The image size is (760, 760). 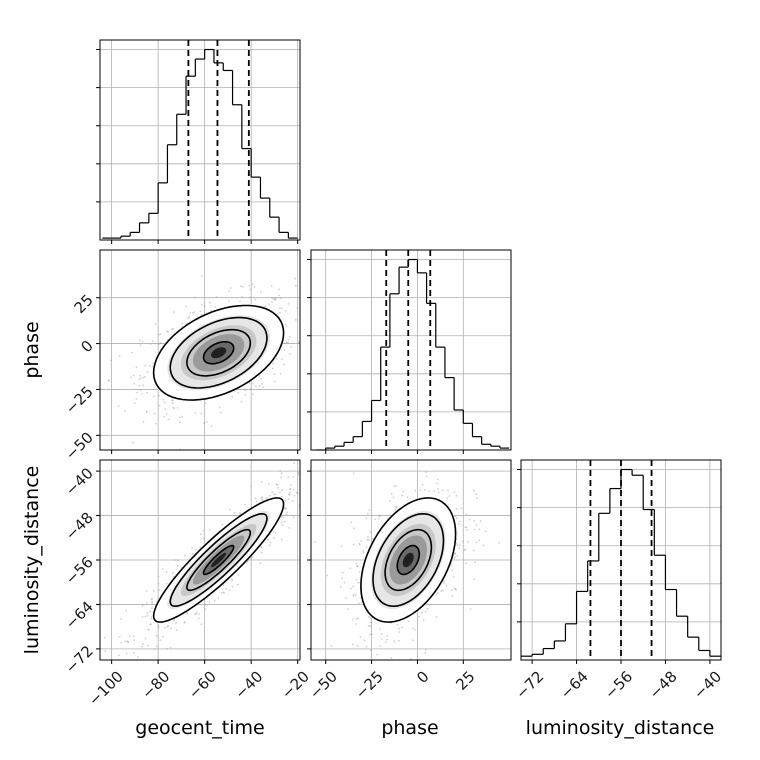 What do you see at coordinates (155, 685) in the screenshot?
I see `panel-geocent-time-vs-luminosity-distance-xtick-label-1: −80` at bounding box center [155, 685].